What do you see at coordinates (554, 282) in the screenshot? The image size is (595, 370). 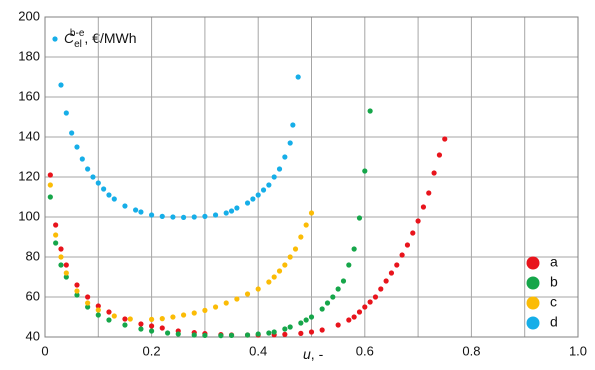 I see `legend-label: b` at bounding box center [554, 282].